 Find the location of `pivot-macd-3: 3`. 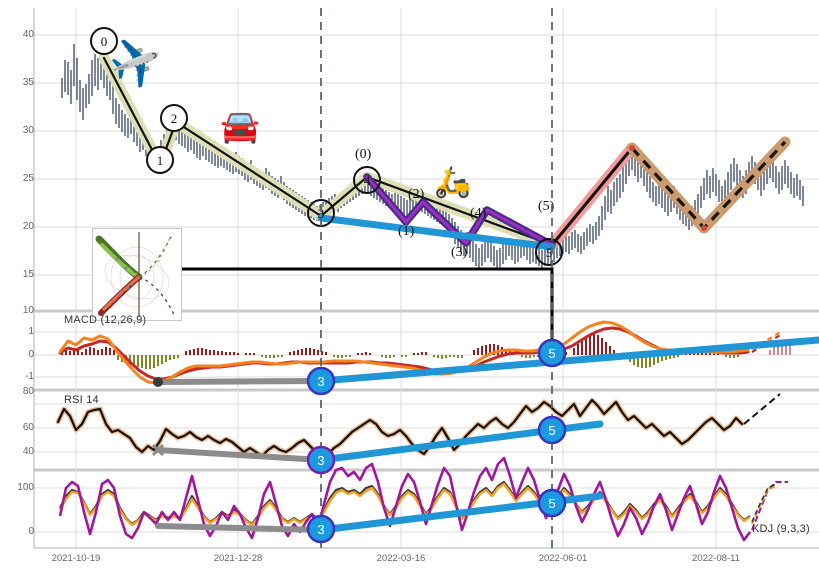

pivot-macd-3: 3 is located at coordinates (321, 381).